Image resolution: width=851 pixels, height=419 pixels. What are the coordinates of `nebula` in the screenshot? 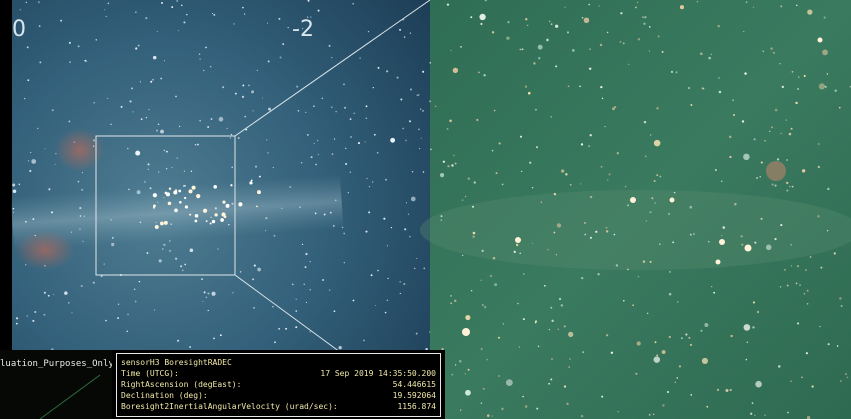 It's located at (80, 150).